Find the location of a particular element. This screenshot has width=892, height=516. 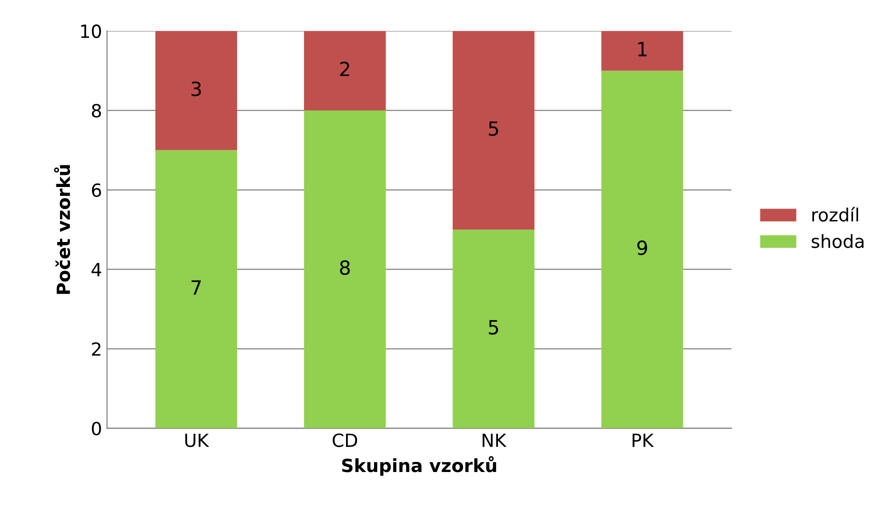

y-tick-label: 10 is located at coordinates (91, 31).